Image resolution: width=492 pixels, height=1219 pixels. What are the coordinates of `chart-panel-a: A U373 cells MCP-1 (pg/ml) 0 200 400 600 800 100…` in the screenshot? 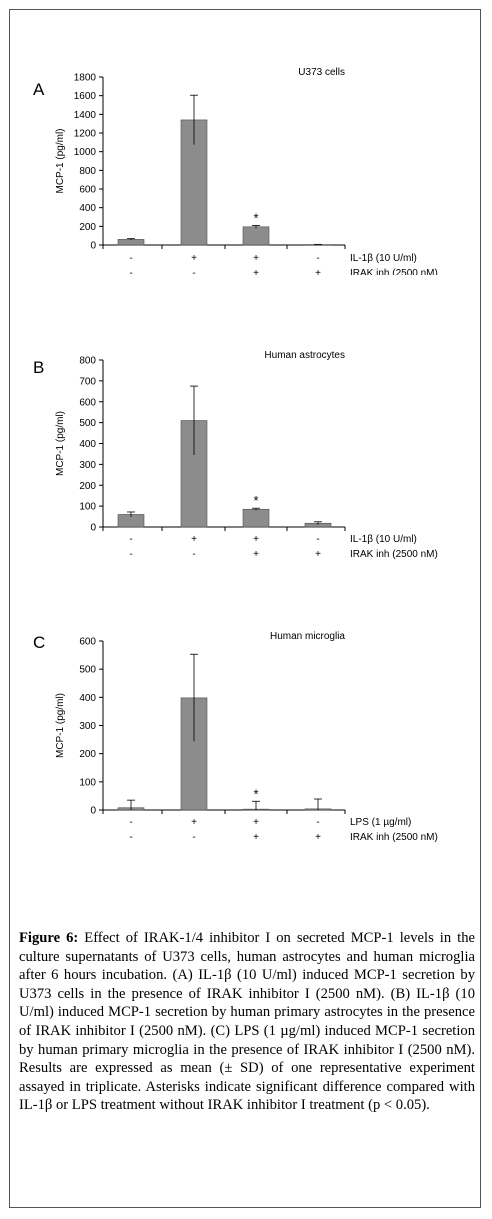 It's located at (235, 171).